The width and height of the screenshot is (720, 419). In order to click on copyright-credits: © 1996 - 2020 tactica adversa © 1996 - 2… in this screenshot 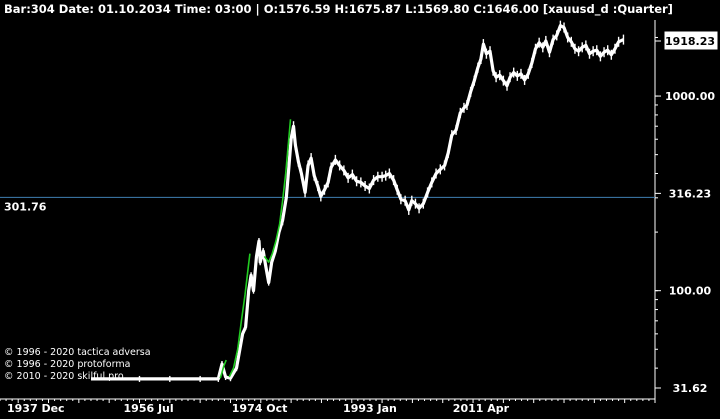, I will do `click(77, 365)`.